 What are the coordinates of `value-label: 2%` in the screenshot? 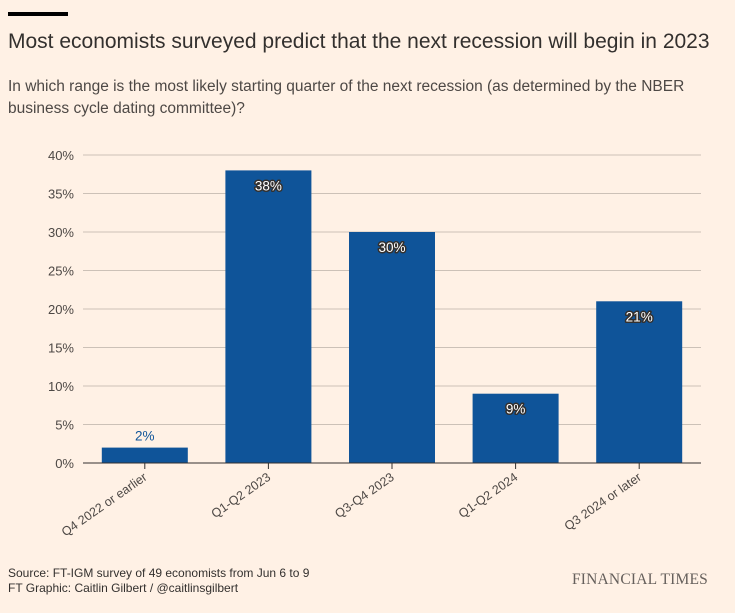 It's located at (145, 436).